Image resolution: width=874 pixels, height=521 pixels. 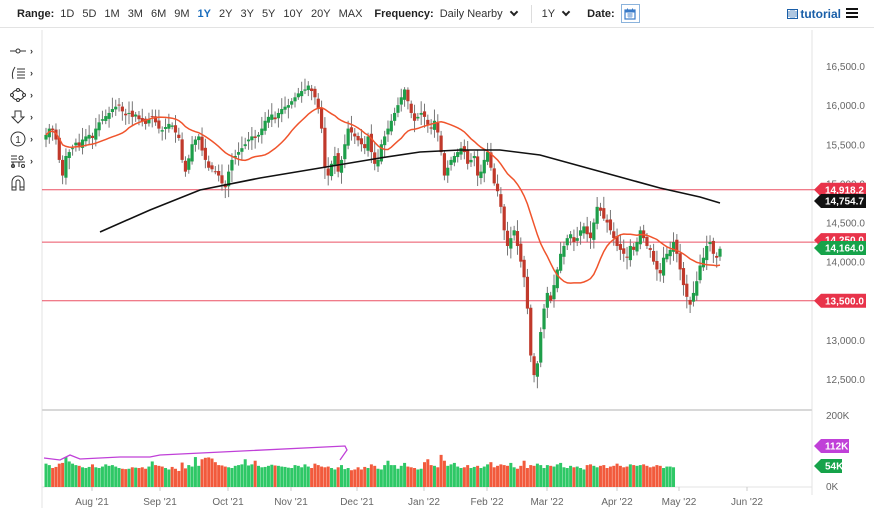 I want to click on range-buttons: 1D 5D 1M 3M 6M 9M 1Y 2Y 3Y 5Y 10Y 20Y MAX, so click(x=215, y=14).